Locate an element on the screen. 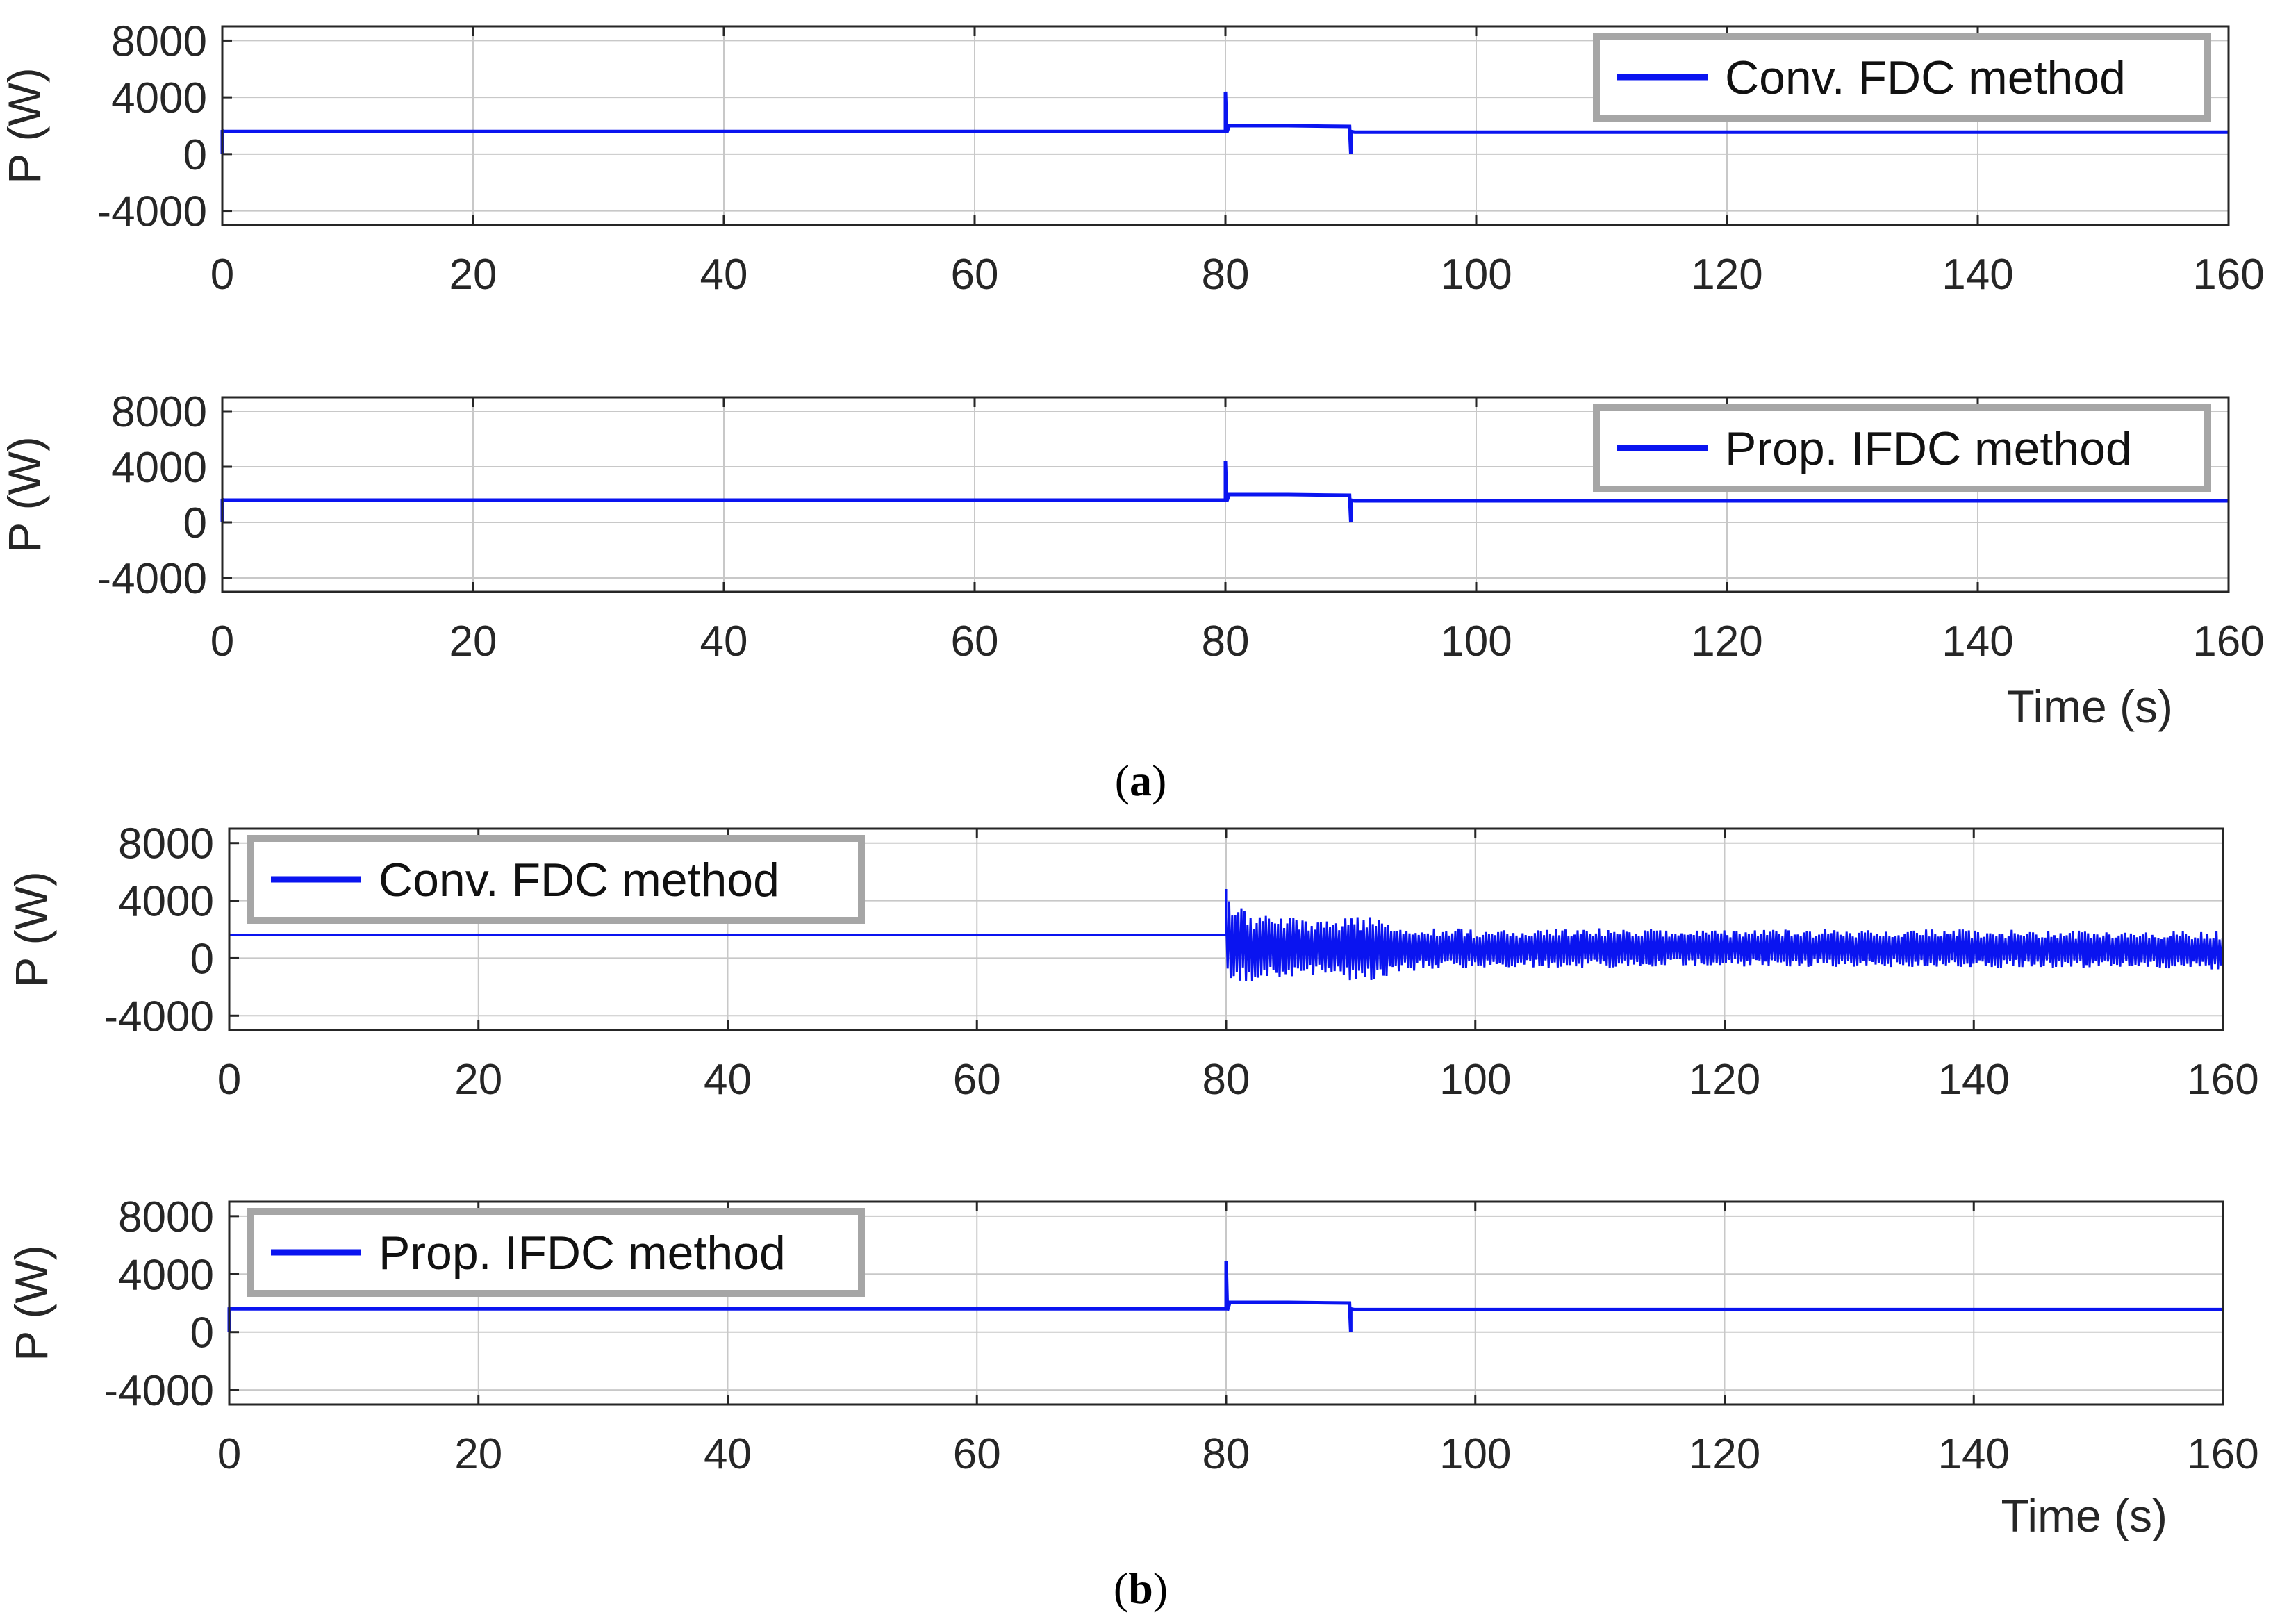  caption-a-letter: a is located at coordinates (1141, 781).